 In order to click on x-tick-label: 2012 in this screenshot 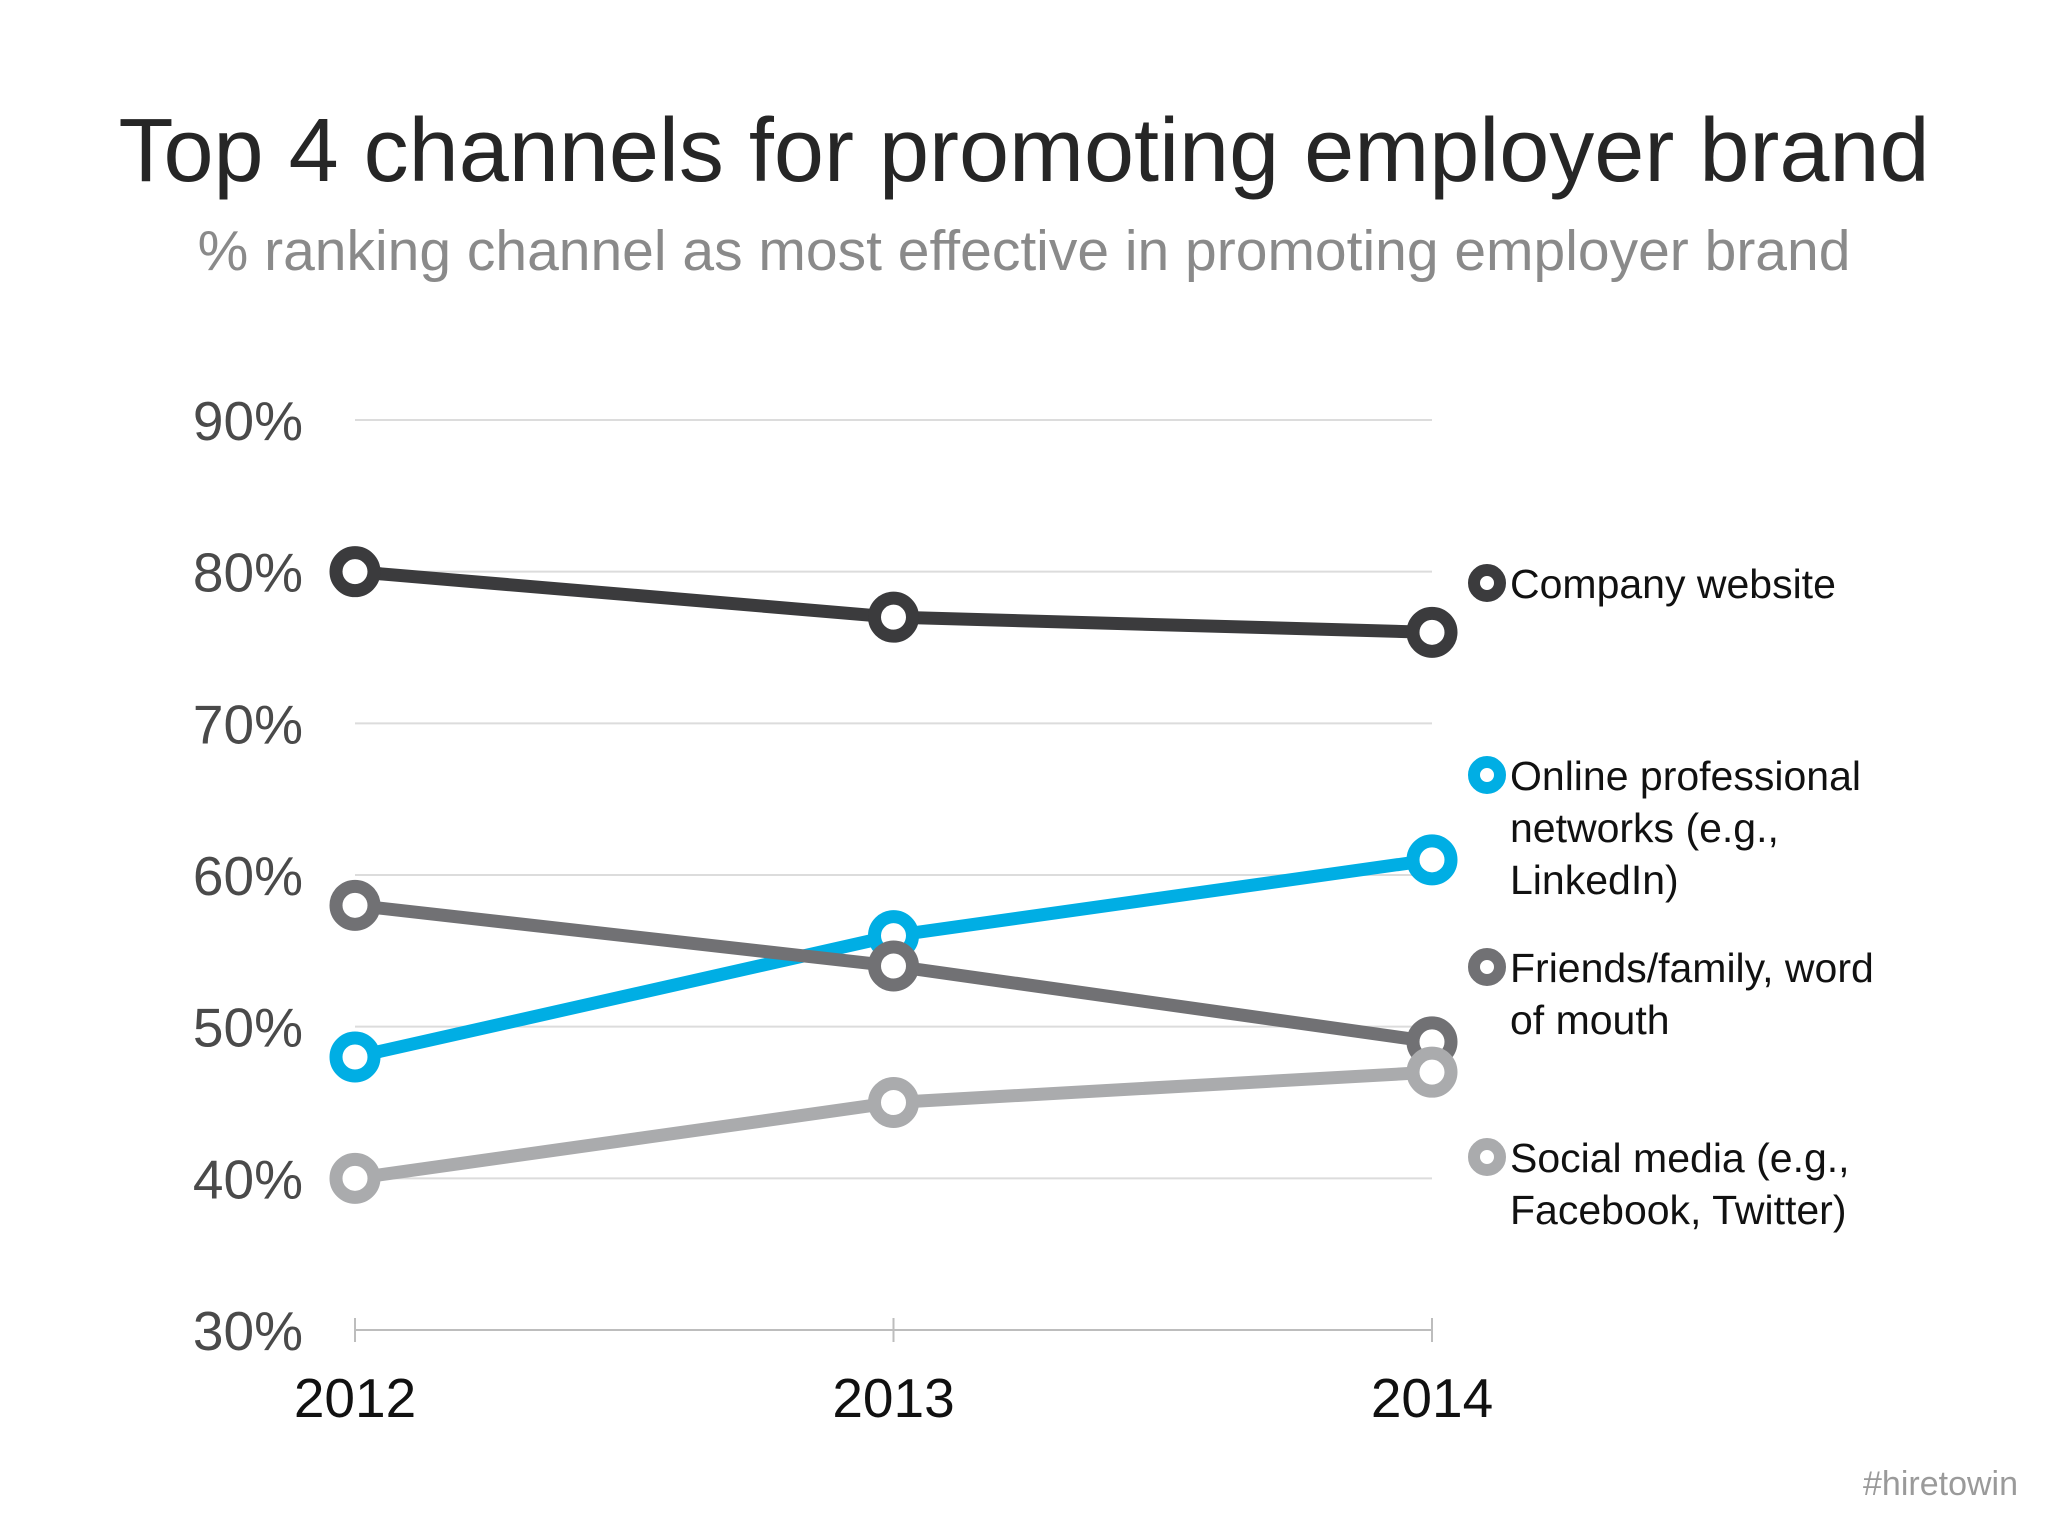, I will do `click(355, 1398)`.